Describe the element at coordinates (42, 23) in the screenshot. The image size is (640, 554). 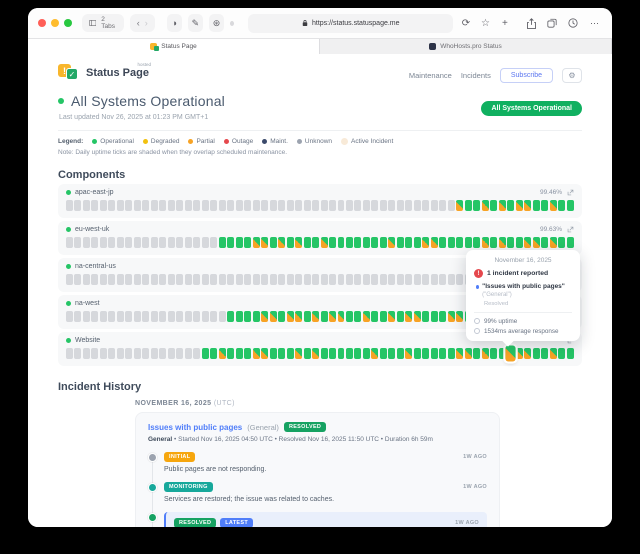
I see `close-window-button` at that location.